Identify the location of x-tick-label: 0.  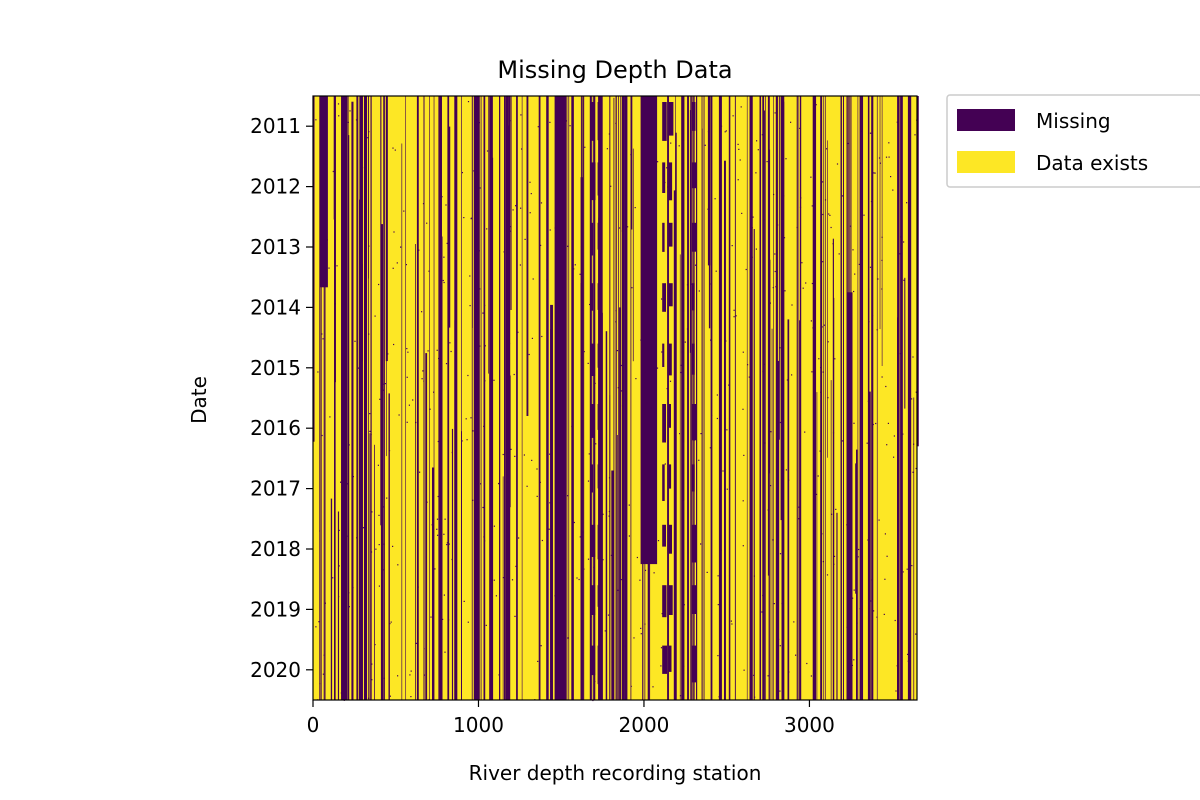
(313, 725).